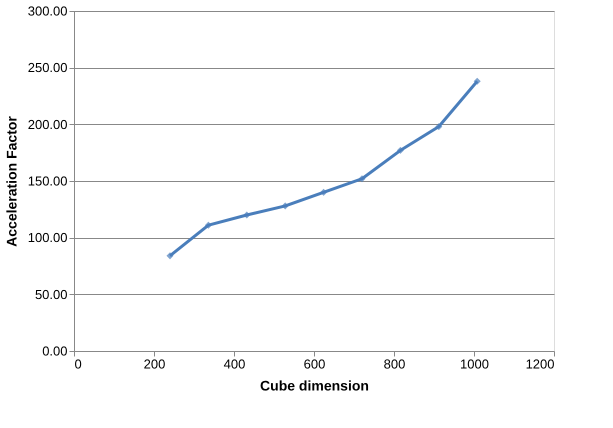 The height and width of the screenshot is (428, 613). Describe the element at coordinates (55, 351) in the screenshot. I see `y-tick-label: 0.00` at that location.